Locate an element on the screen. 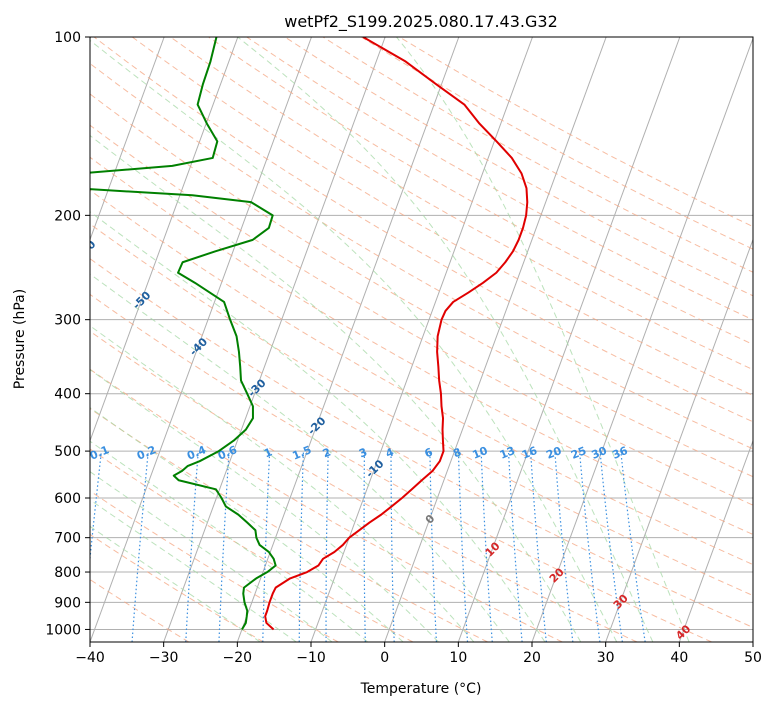 The width and height of the screenshot is (775, 708). mixing-ratio-label: 13 is located at coordinates (507, 453).